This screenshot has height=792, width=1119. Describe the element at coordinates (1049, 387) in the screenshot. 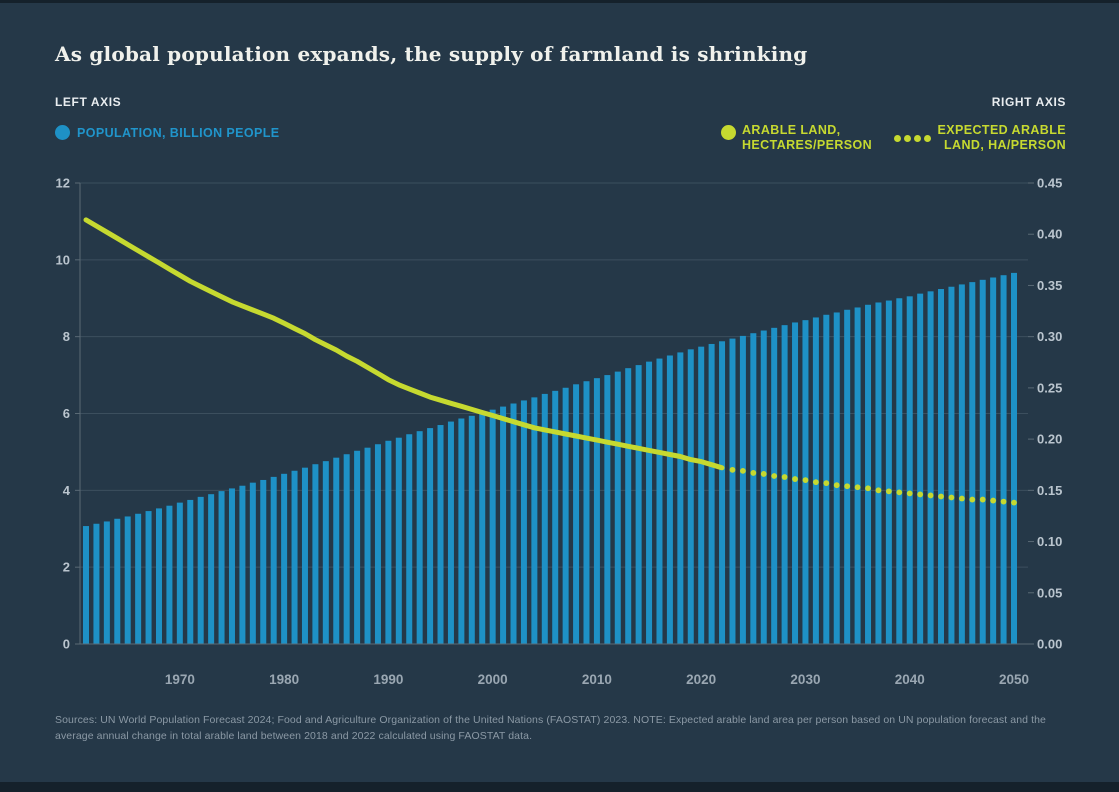

I see `right-axis-tick-label: 0.25` at that location.